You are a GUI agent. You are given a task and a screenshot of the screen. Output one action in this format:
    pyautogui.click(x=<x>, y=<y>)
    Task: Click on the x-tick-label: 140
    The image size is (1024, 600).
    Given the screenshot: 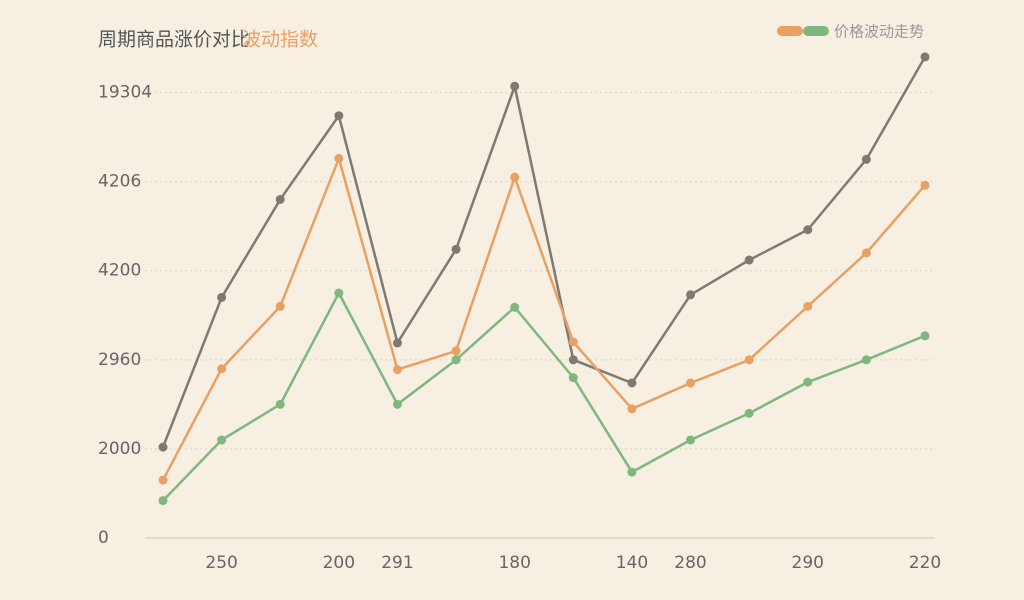 What is the action you would take?
    pyautogui.click(x=632, y=563)
    